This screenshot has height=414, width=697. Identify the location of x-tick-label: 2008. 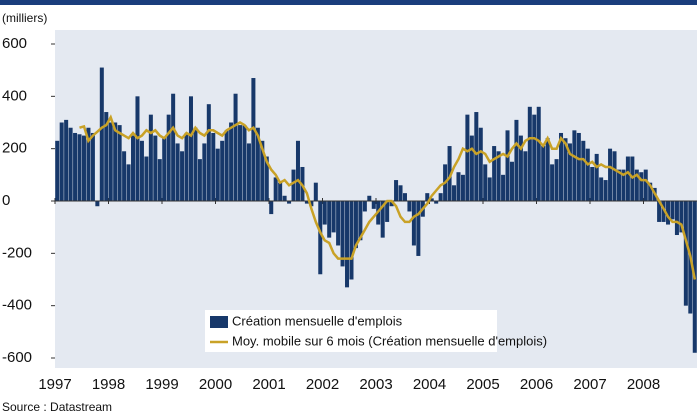
(643, 384).